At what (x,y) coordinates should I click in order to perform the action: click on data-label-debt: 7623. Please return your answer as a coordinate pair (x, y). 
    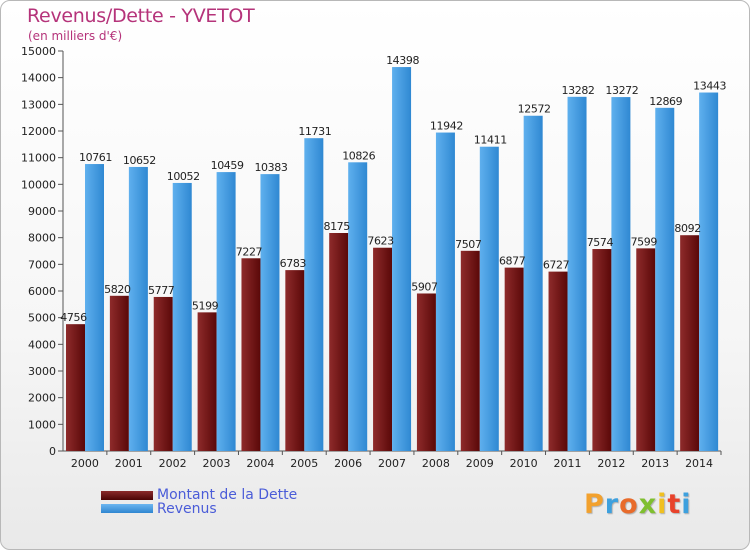
    Looking at the image, I should click on (380, 241).